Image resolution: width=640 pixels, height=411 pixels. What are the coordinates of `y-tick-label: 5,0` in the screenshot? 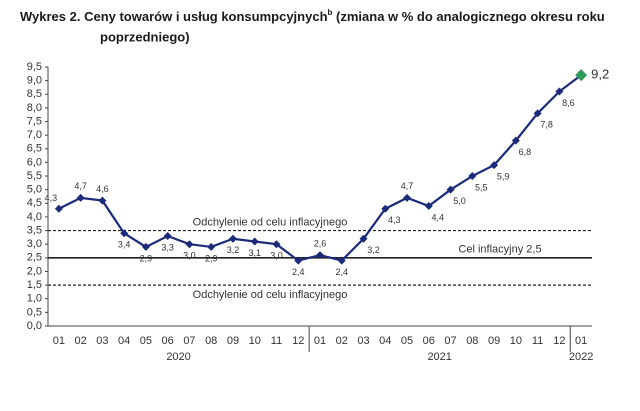 It's located at (34, 190).